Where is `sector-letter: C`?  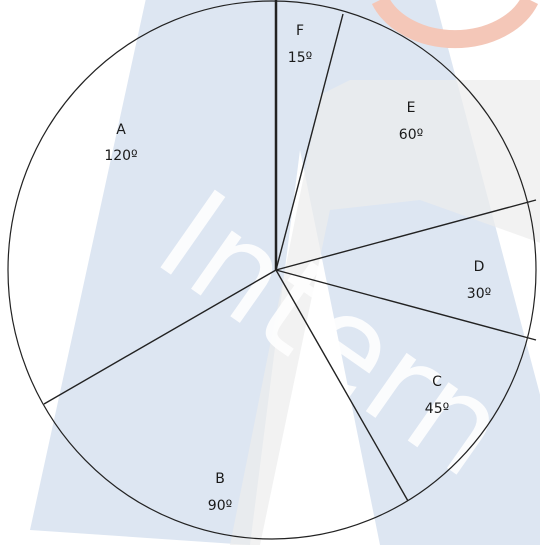 sector-letter: C is located at coordinates (437, 382).